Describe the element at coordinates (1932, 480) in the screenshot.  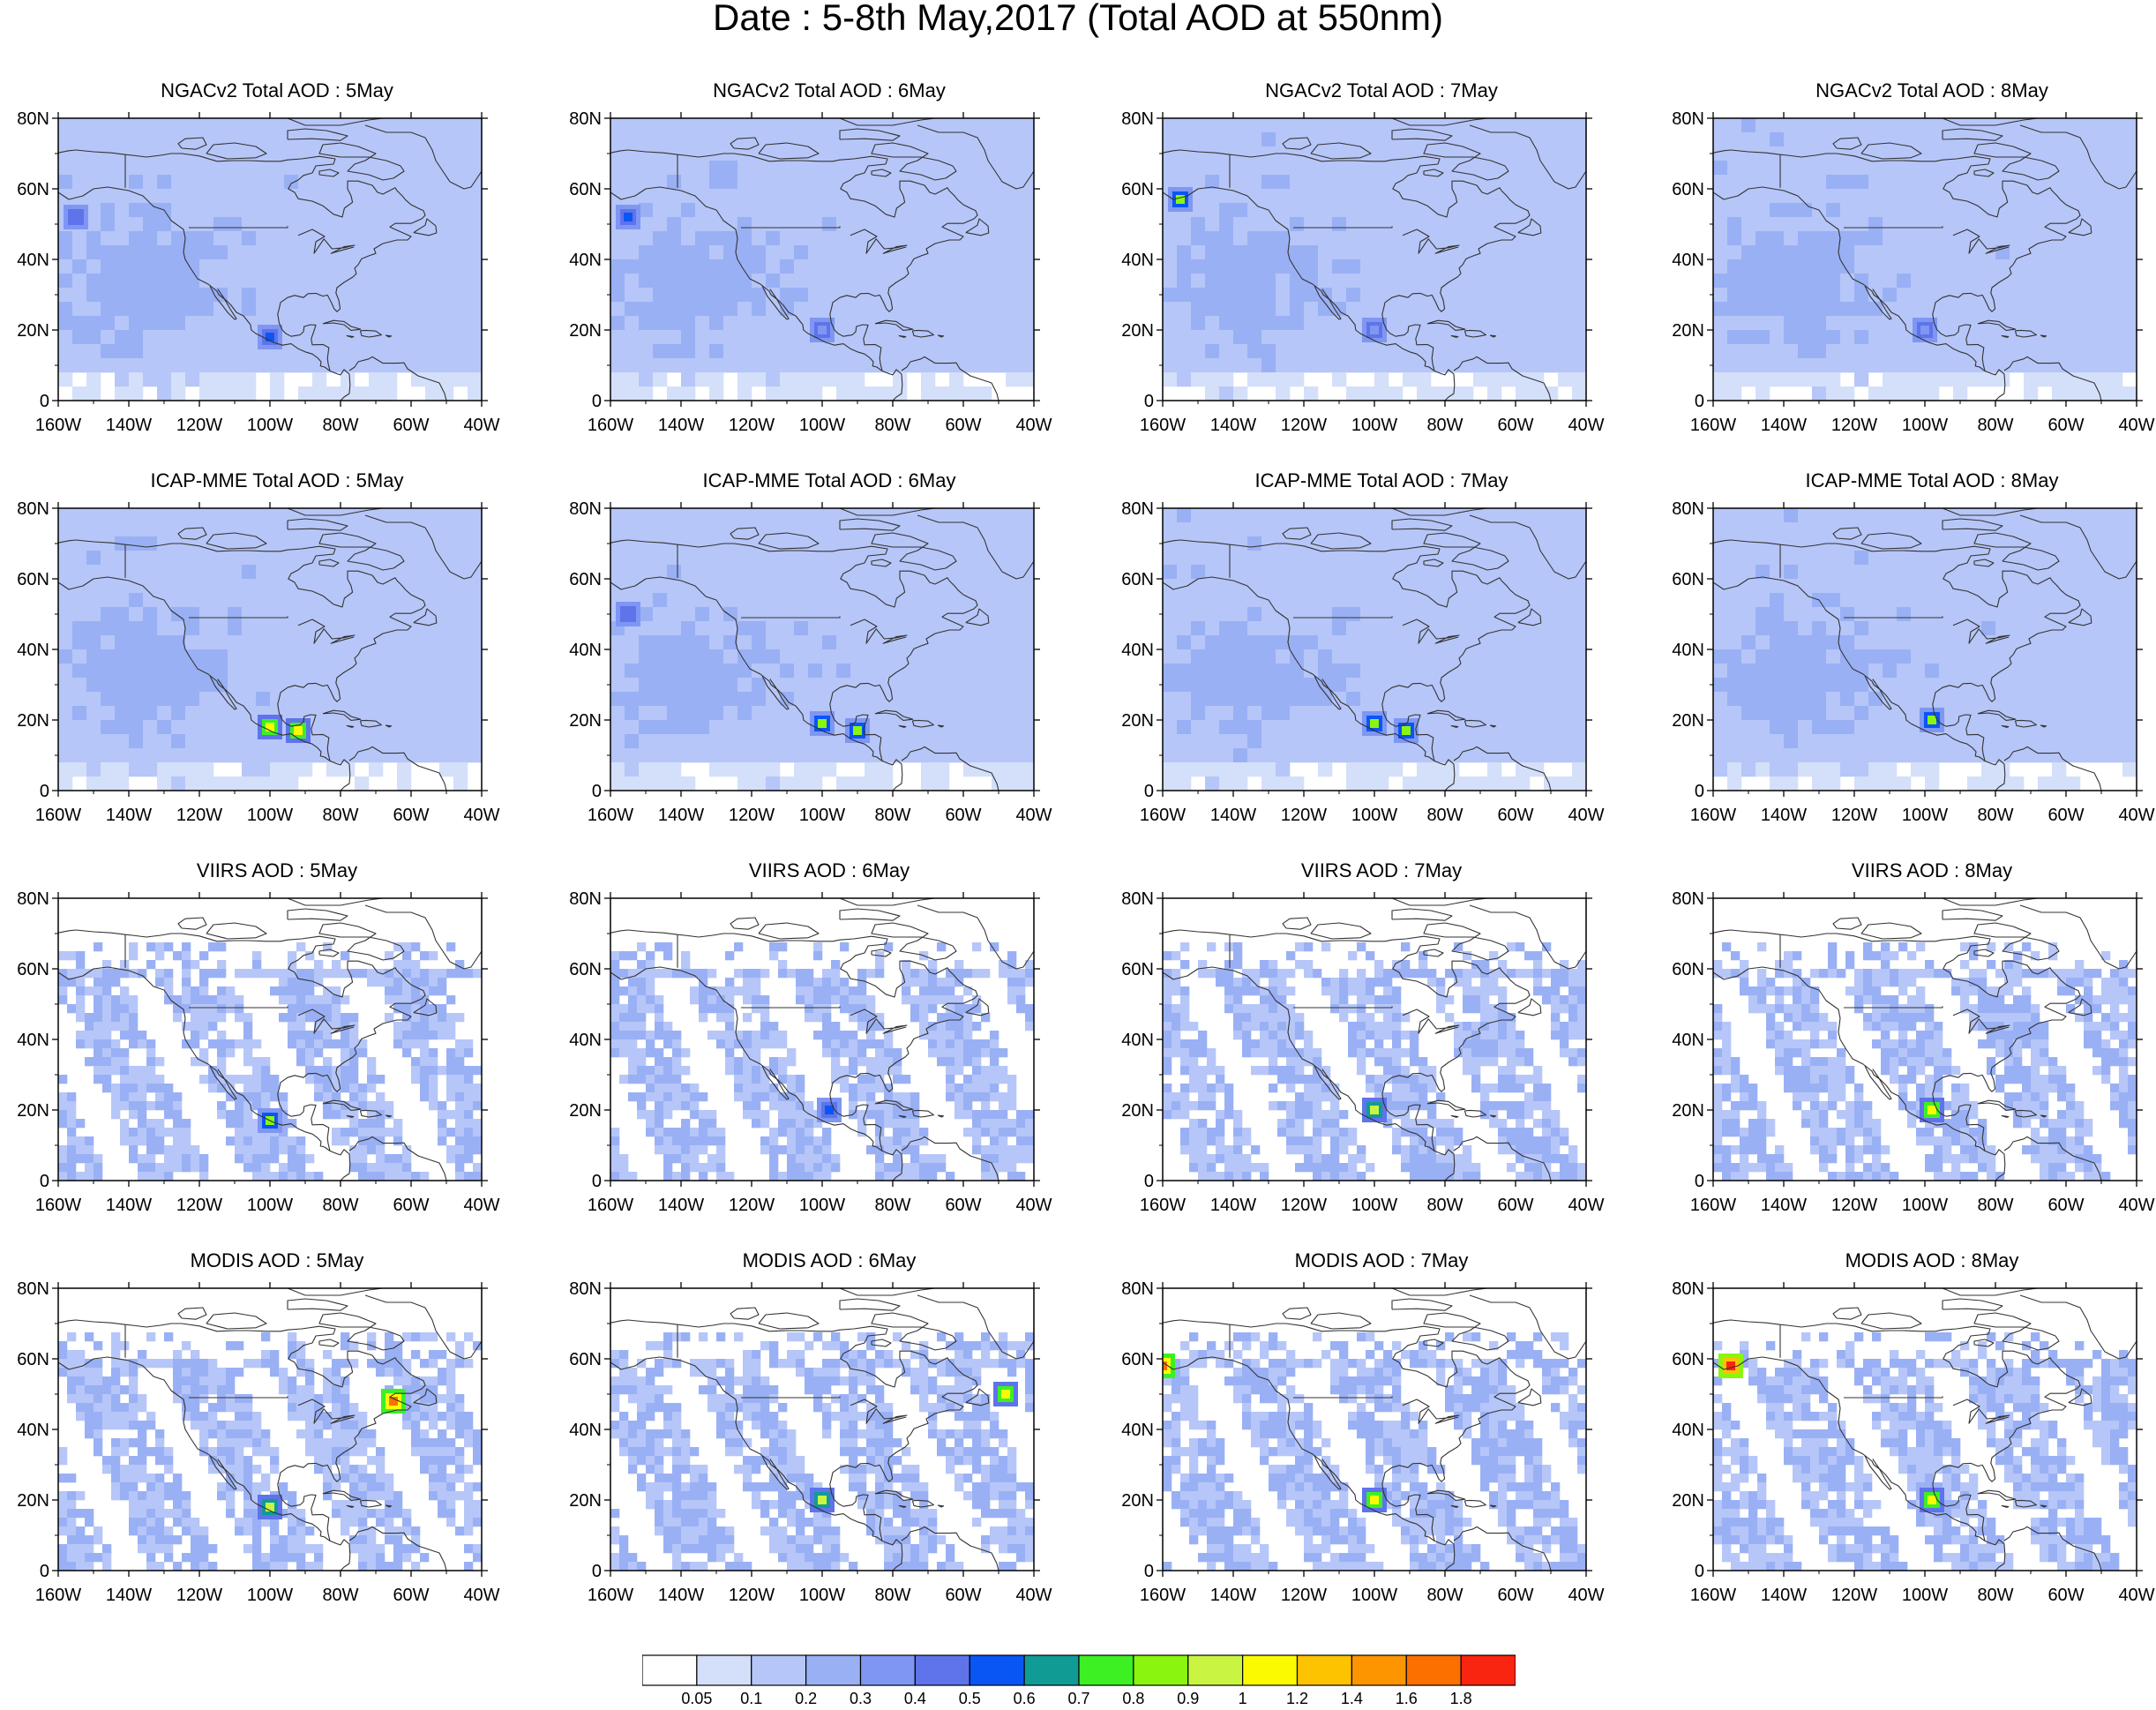
I see `panel-title: ICAP-MME Total AOD : 8May` at that location.